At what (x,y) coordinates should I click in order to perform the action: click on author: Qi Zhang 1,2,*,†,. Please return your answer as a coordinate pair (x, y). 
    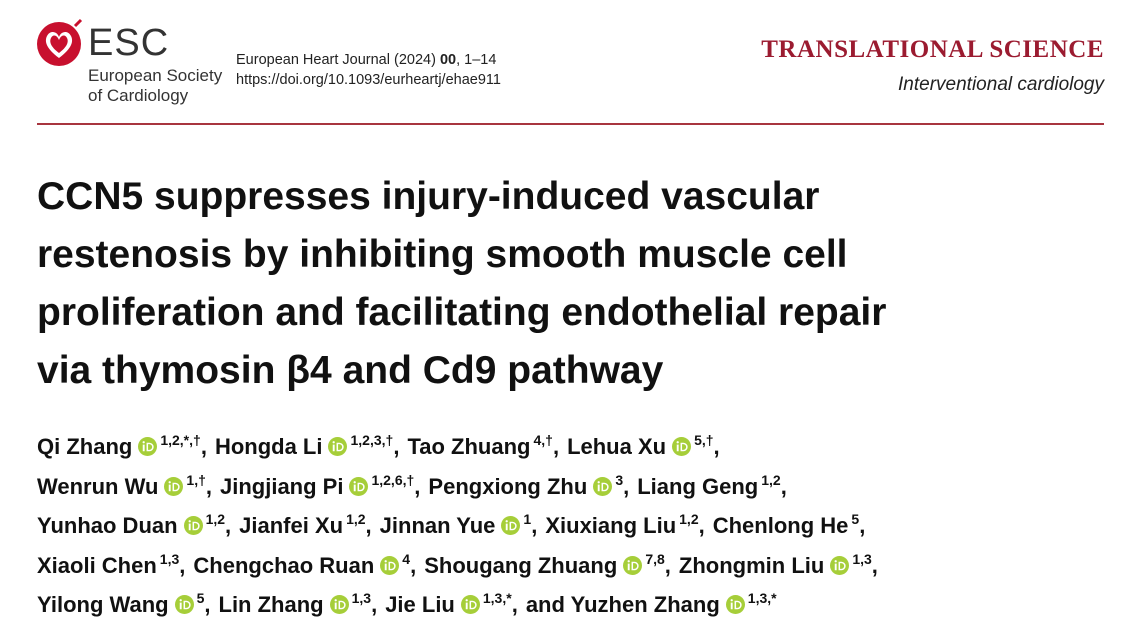
    Looking at the image, I should click on (122, 445).